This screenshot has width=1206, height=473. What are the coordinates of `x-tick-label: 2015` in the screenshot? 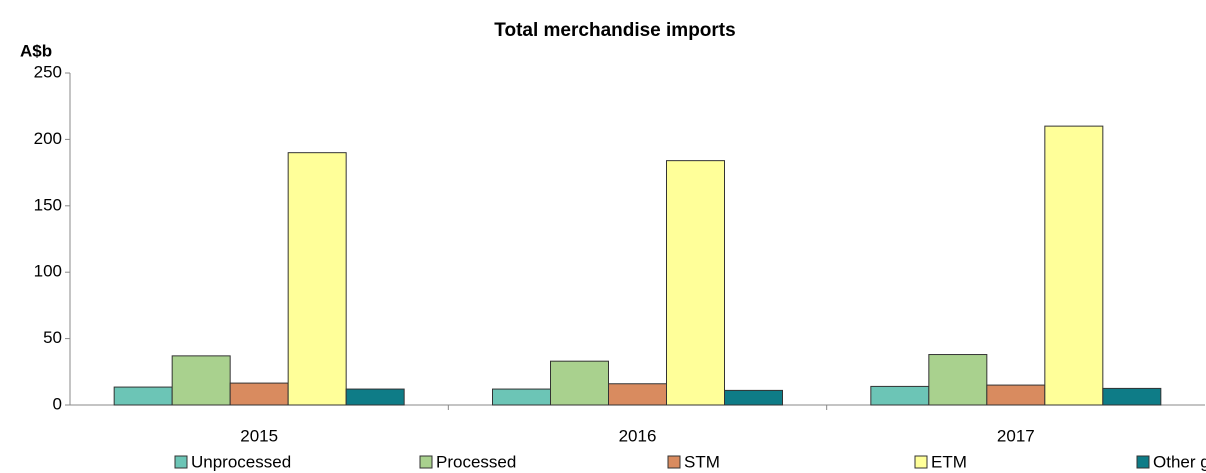 It's located at (259, 435).